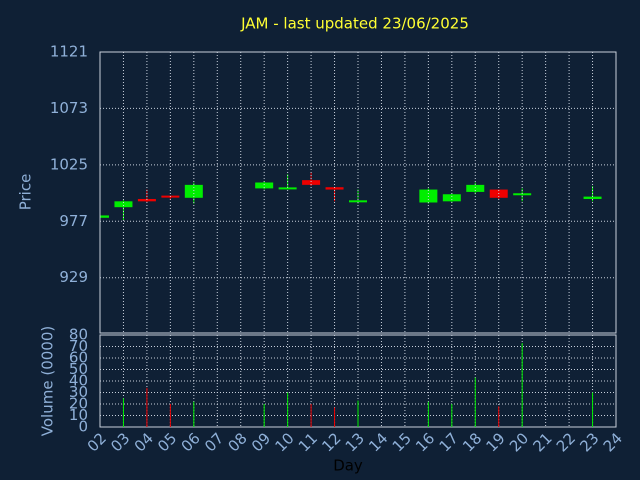  Describe the element at coordinates (78, 358) in the screenshot. I see `y-tick-label: 60` at that location.